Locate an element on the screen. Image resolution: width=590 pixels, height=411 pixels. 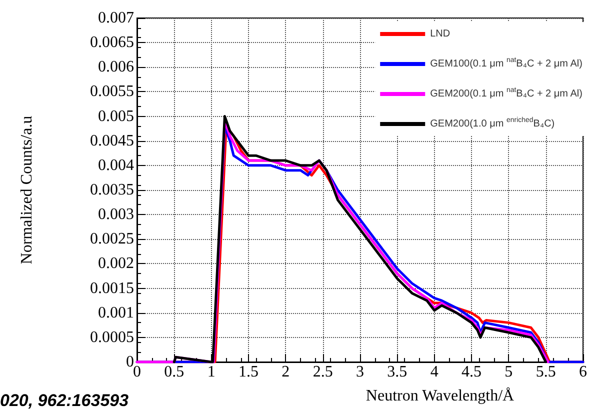
y-tick-label: 0.0045 is located at coordinates (112, 141).